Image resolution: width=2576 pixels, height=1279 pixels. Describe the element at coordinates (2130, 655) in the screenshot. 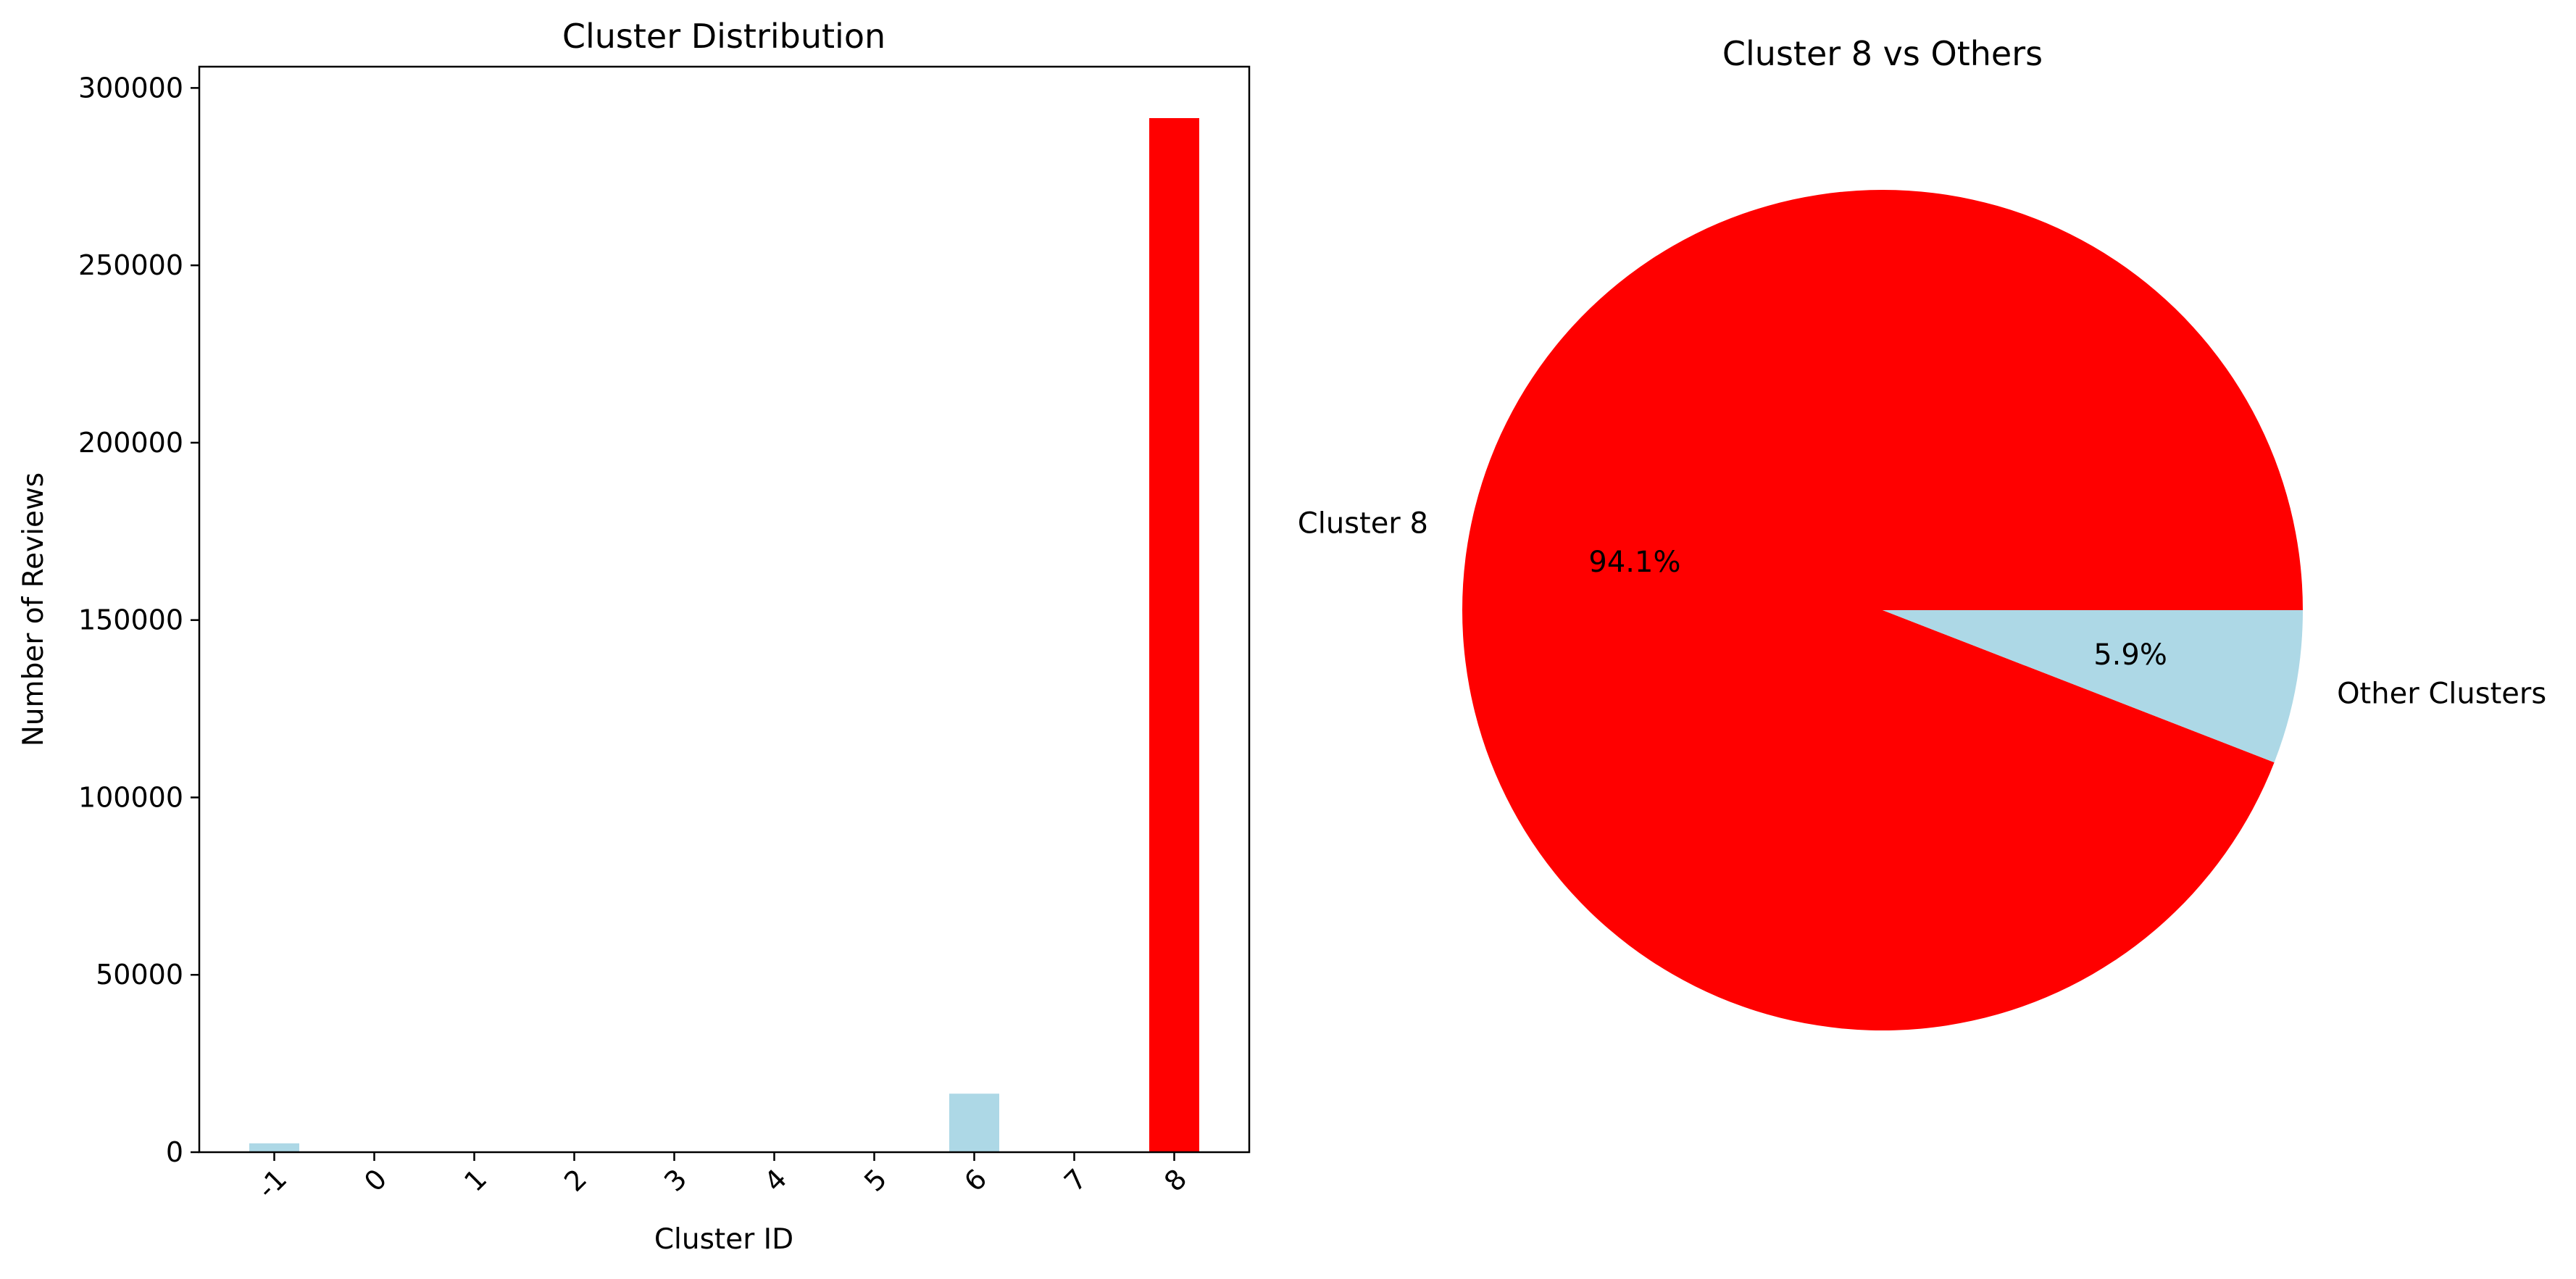

I see `pie-pct-other-clusters: 5.9%` at that location.